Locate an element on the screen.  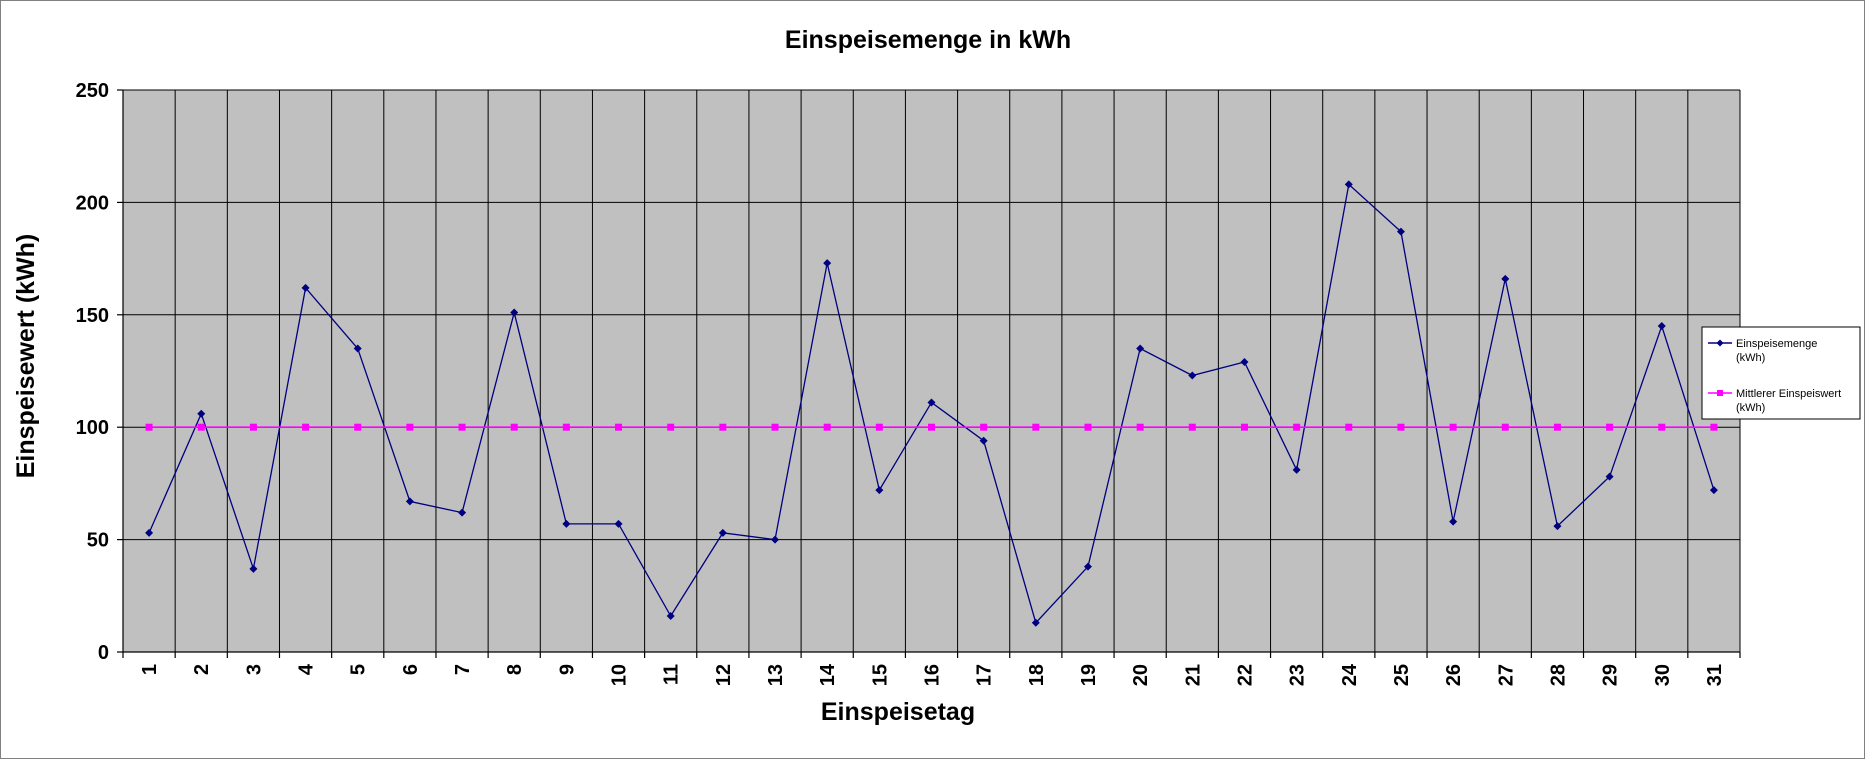
x-tick-label: 22 is located at coordinates (1245, 675).